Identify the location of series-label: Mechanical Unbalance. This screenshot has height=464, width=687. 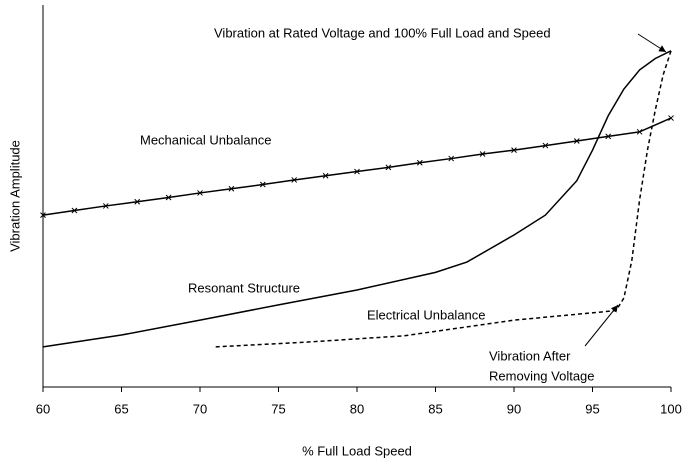
(206, 139).